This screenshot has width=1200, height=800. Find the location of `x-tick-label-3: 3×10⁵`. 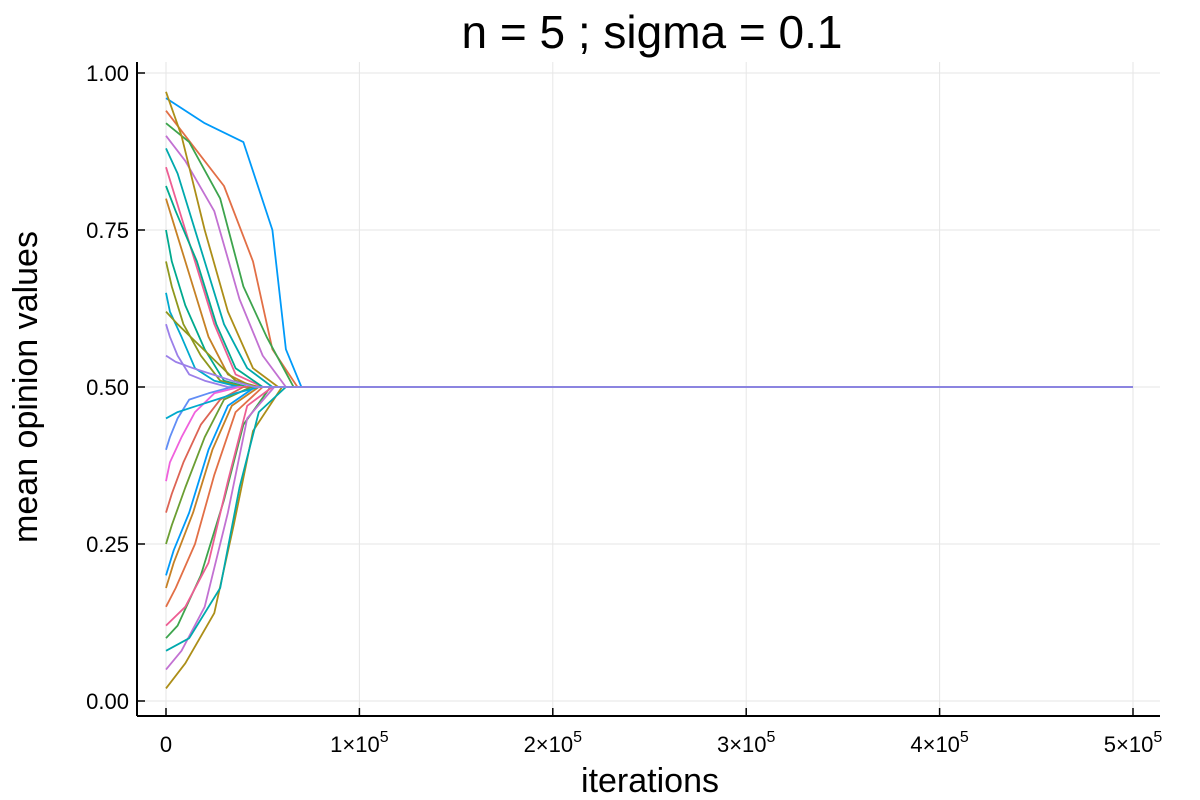

x-tick-label-3: 3×10⁵ is located at coordinates (746, 743).